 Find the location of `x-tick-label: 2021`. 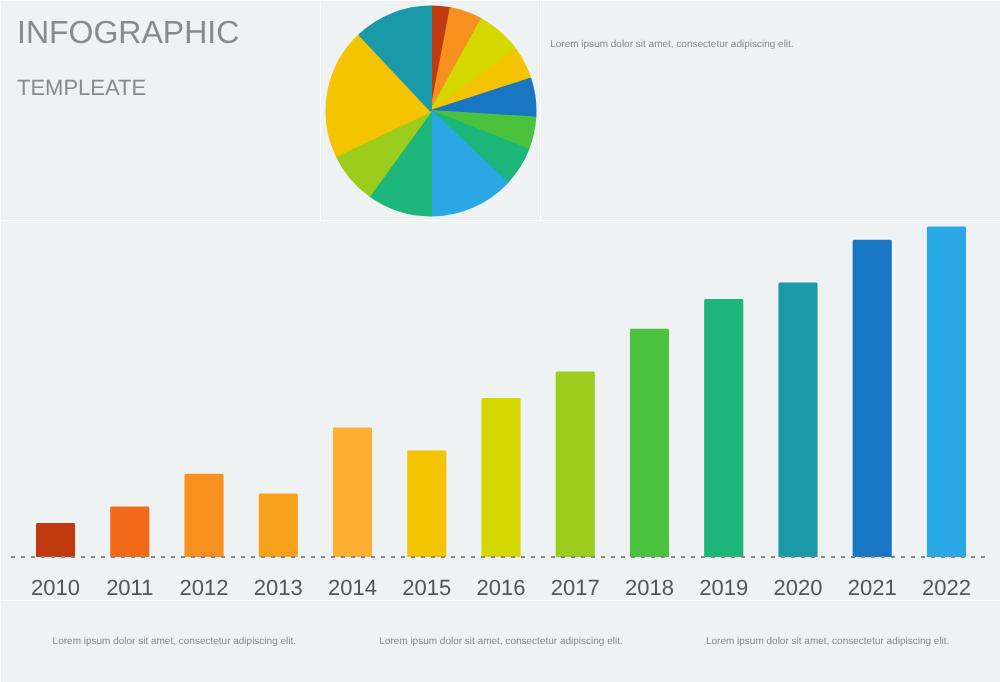

x-tick-label: 2021 is located at coordinates (872, 589).